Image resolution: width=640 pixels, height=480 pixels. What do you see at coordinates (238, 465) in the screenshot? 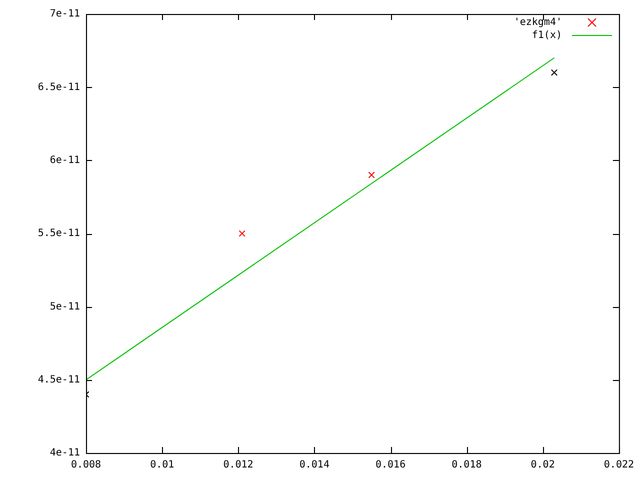
I see `x-tick-label: 0.012` at bounding box center [238, 465].